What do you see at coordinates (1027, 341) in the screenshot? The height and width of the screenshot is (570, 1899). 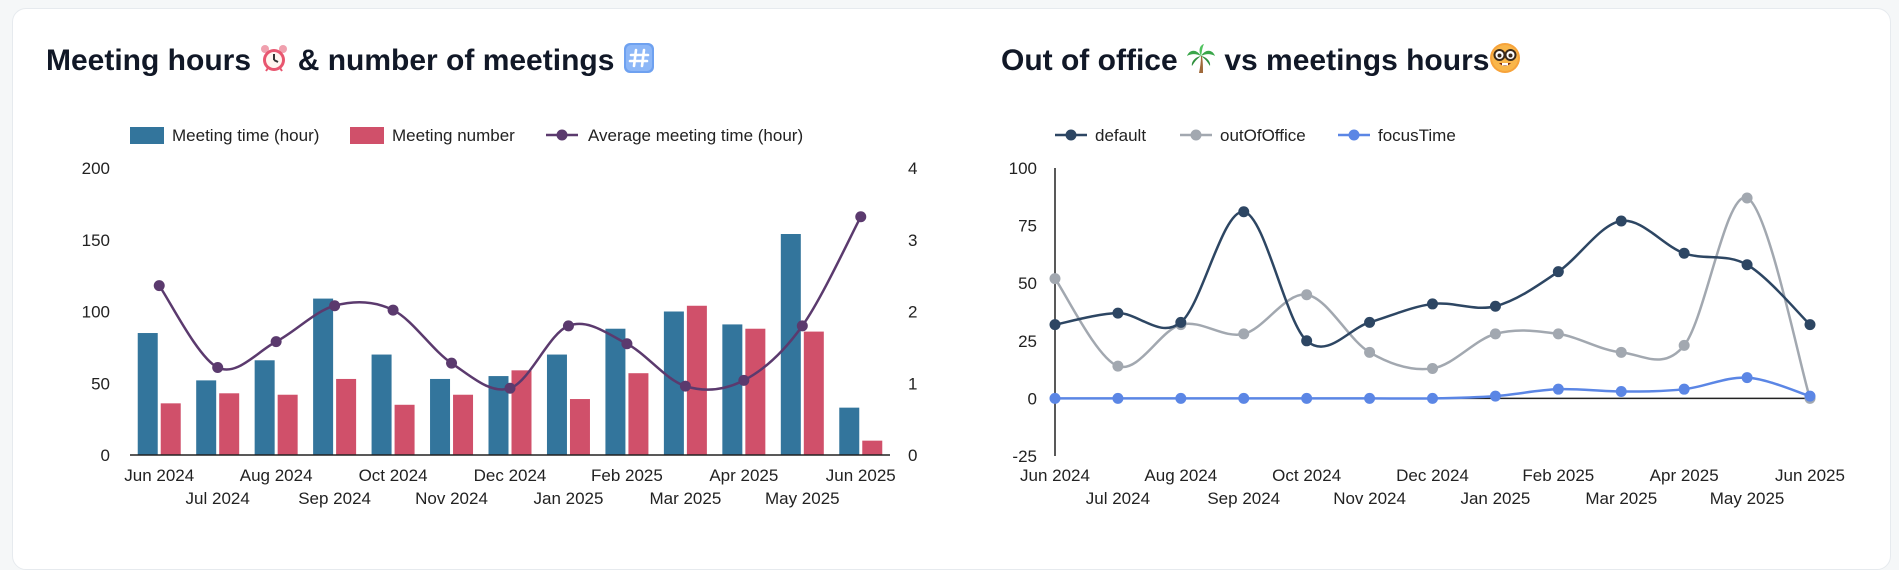 I see `y-tick: 25` at bounding box center [1027, 341].